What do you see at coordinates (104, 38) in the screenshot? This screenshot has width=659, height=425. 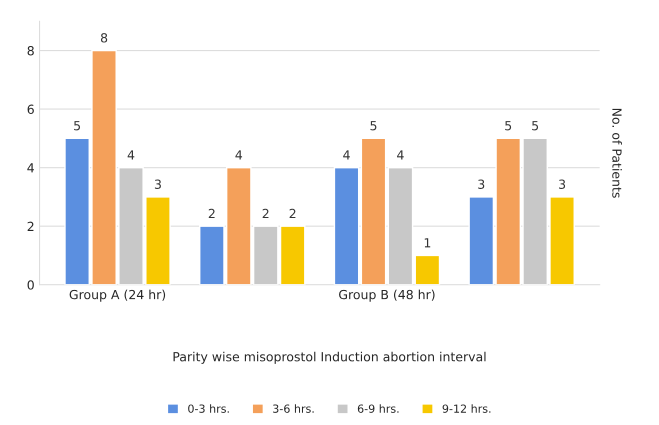 I see `data-label: 8` at bounding box center [104, 38].